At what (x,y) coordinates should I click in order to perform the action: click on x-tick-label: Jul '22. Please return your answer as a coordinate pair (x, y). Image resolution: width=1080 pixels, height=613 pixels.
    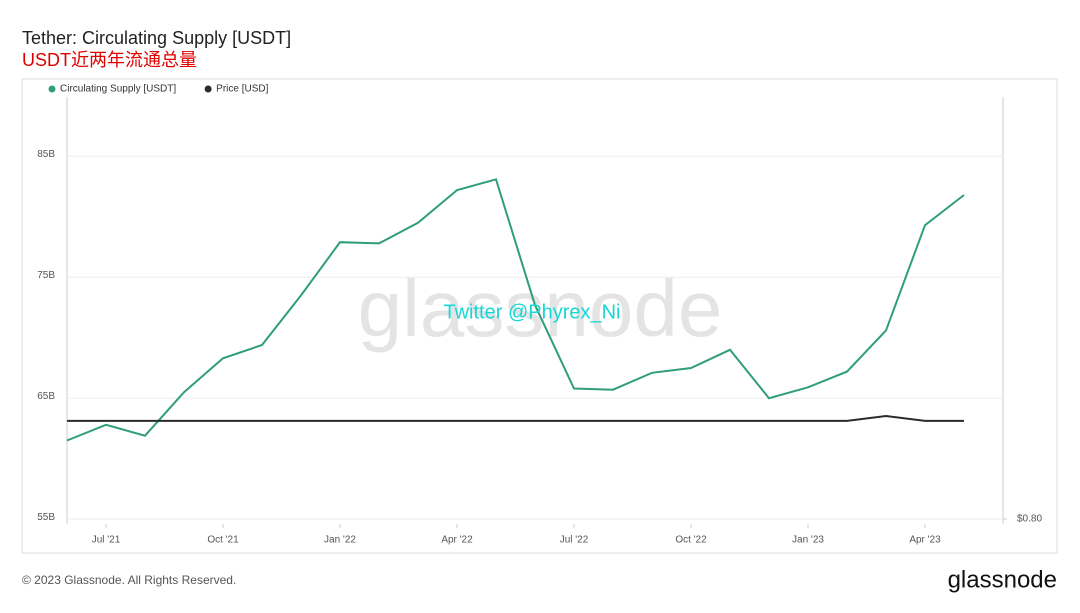
    Looking at the image, I should click on (574, 540).